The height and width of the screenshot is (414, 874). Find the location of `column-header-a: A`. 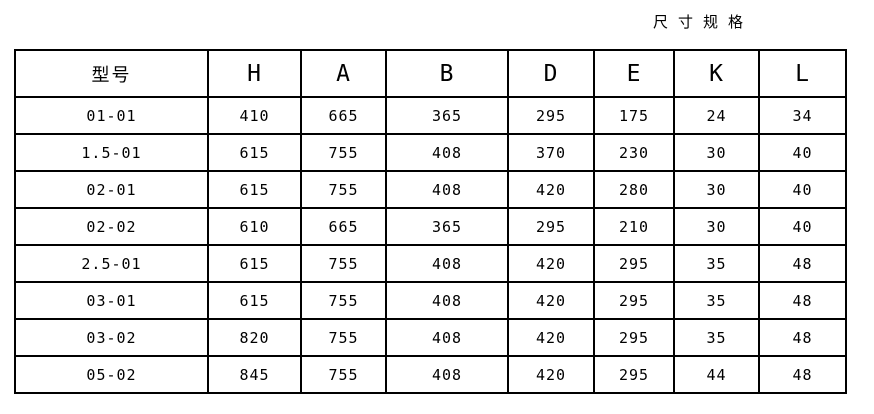

column-header-a: A is located at coordinates (343, 73).